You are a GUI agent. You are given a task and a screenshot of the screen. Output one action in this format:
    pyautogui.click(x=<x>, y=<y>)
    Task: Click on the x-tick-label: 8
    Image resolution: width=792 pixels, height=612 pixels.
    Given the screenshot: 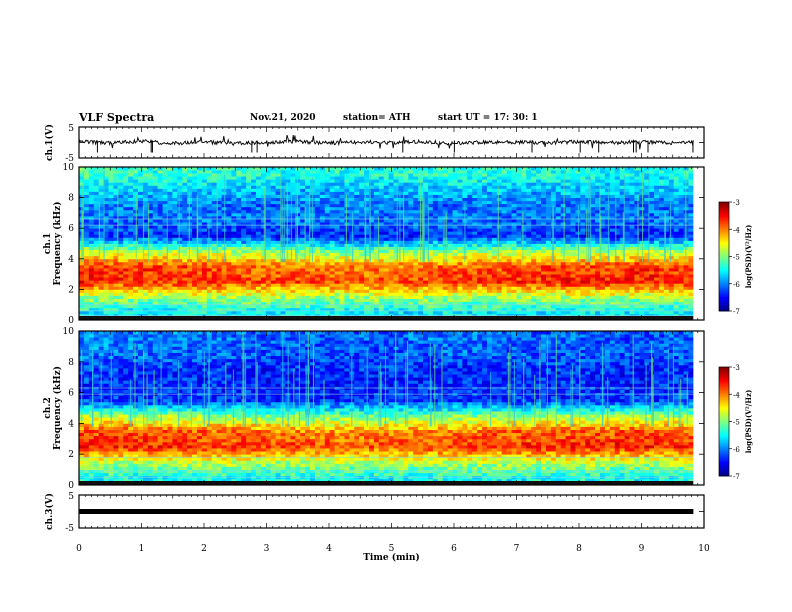 What is the action you would take?
    pyautogui.click(x=579, y=549)
    